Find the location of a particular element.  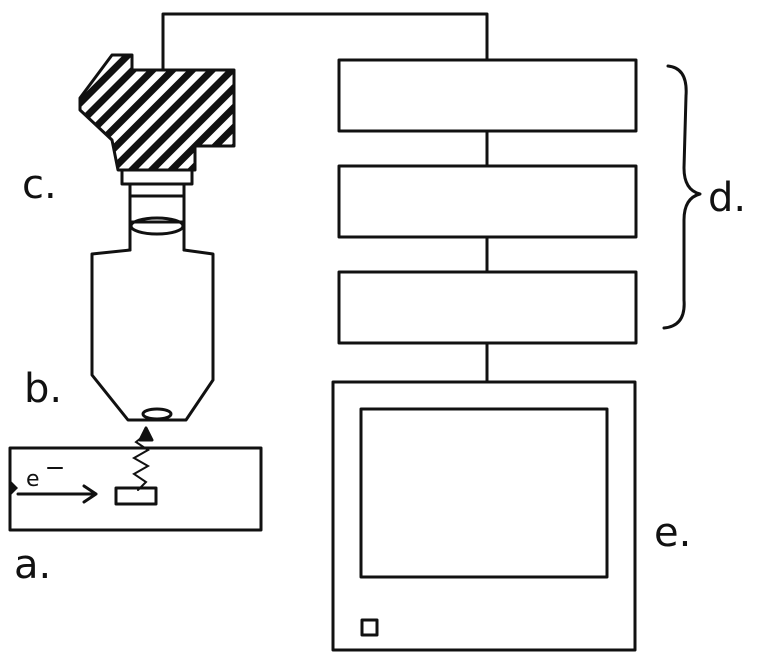

monitor-screen is located at coordinates (484, 493).